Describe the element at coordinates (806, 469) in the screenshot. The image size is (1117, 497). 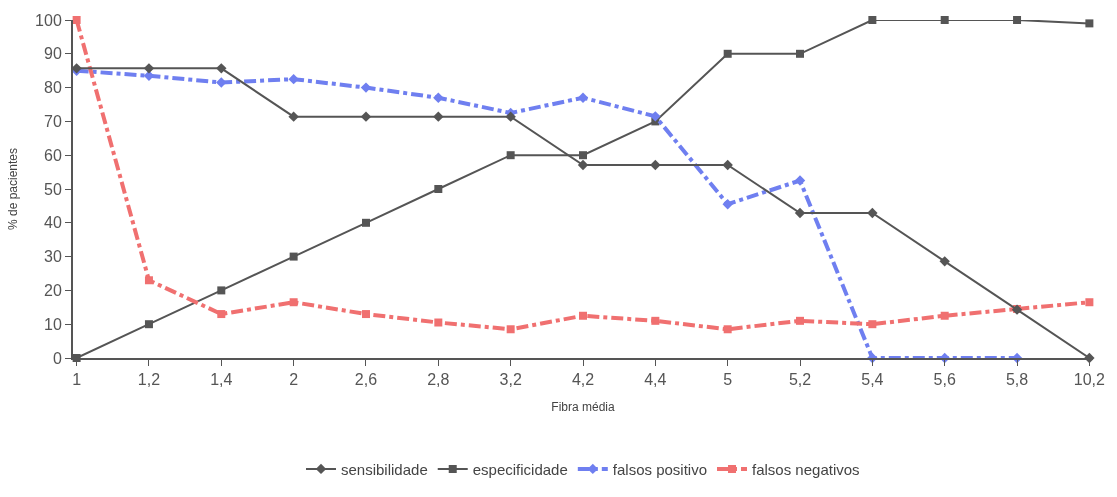
I see `legend-label: falsos negativos` at that location.